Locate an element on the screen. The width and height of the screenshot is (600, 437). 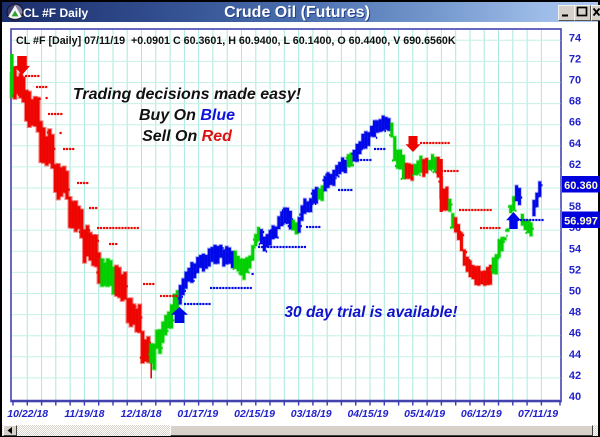
svg-text: 05/14/19 is located at coordinates (424, 414).